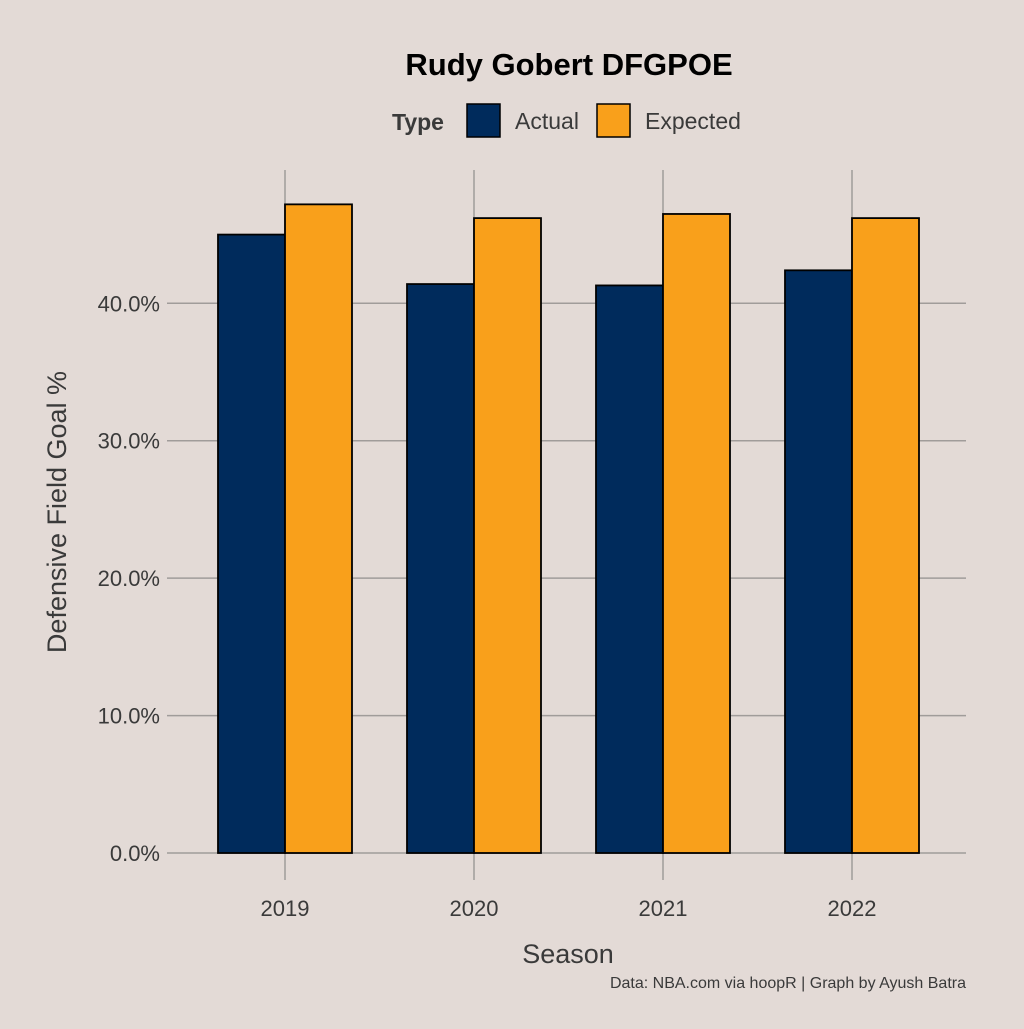 The width and height of the screenshot is (1024, 1029). I want to click on x-tick-label: 2019, so click(285, 908).